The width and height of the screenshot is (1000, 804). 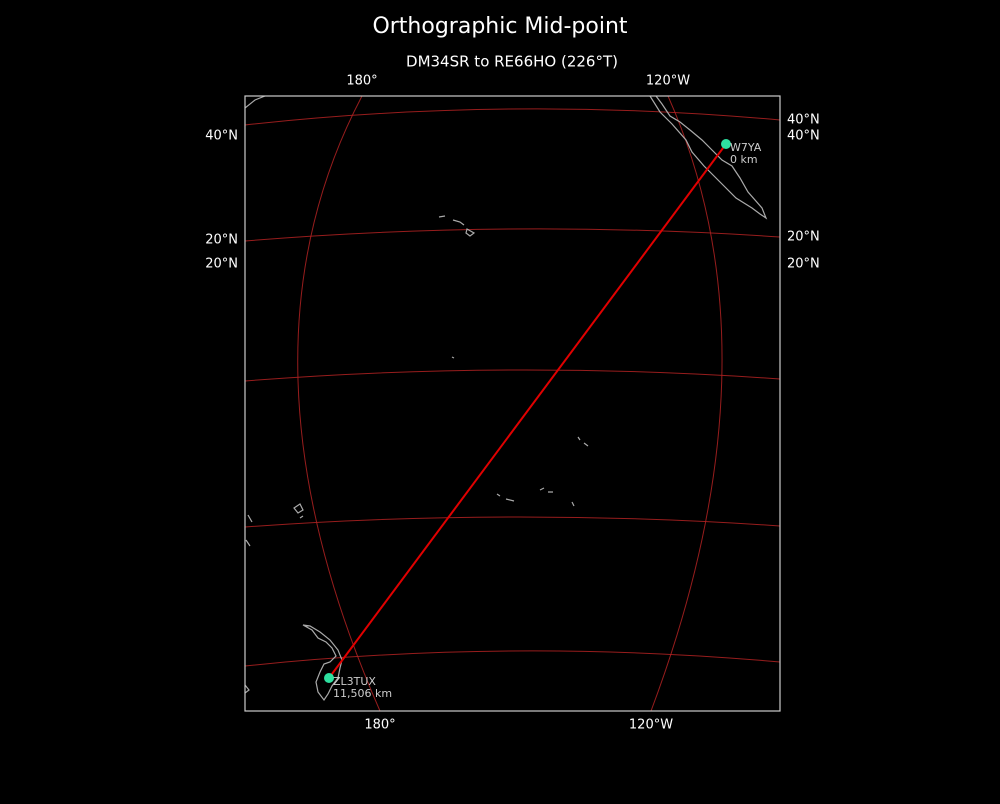 What do you see at coordinates (354, 681) in the screenshot?
I see `station-call: ZL3TUX` at bounding box center [354, 681].